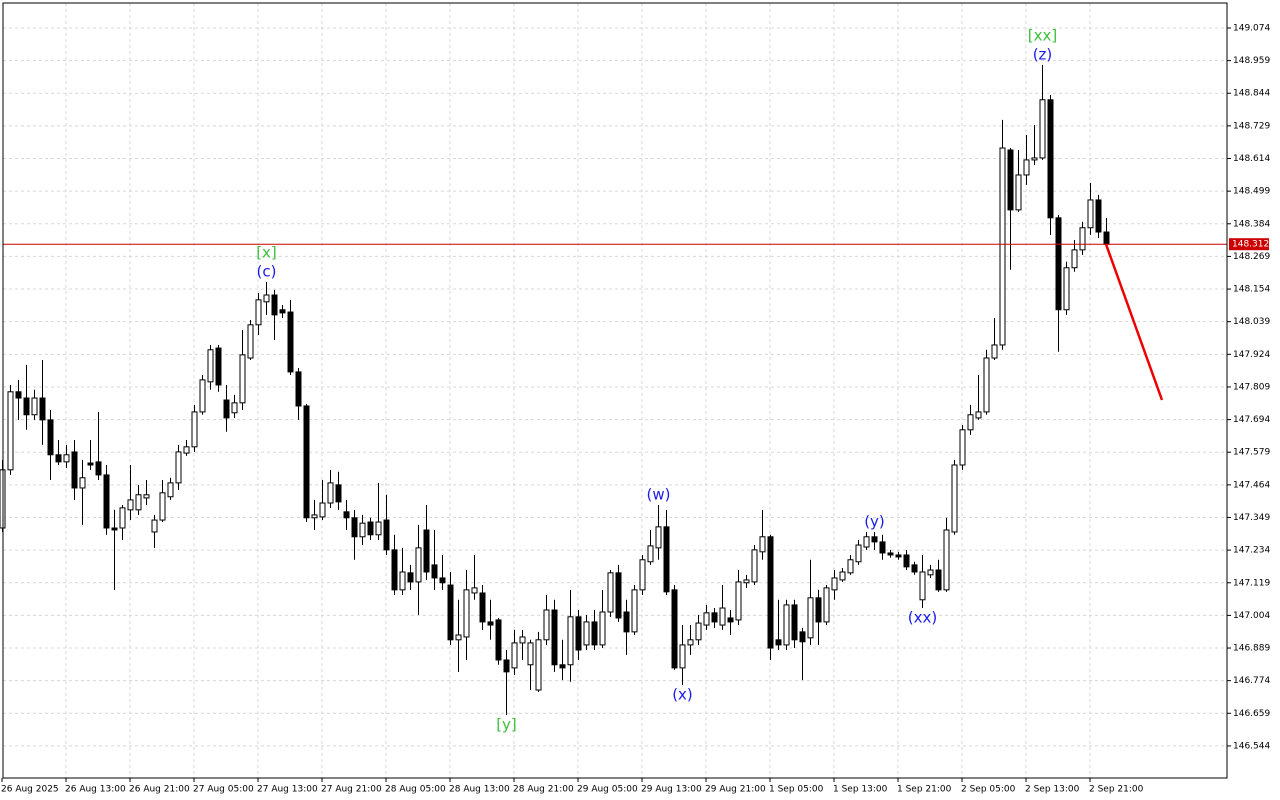 This screenshot has height=800, width=1280. What do you see at coordinates (1052, 790) in the screenshot?
I see `x-tick-label: 2 Sep 13:00` at bounding box center [1052, 790].